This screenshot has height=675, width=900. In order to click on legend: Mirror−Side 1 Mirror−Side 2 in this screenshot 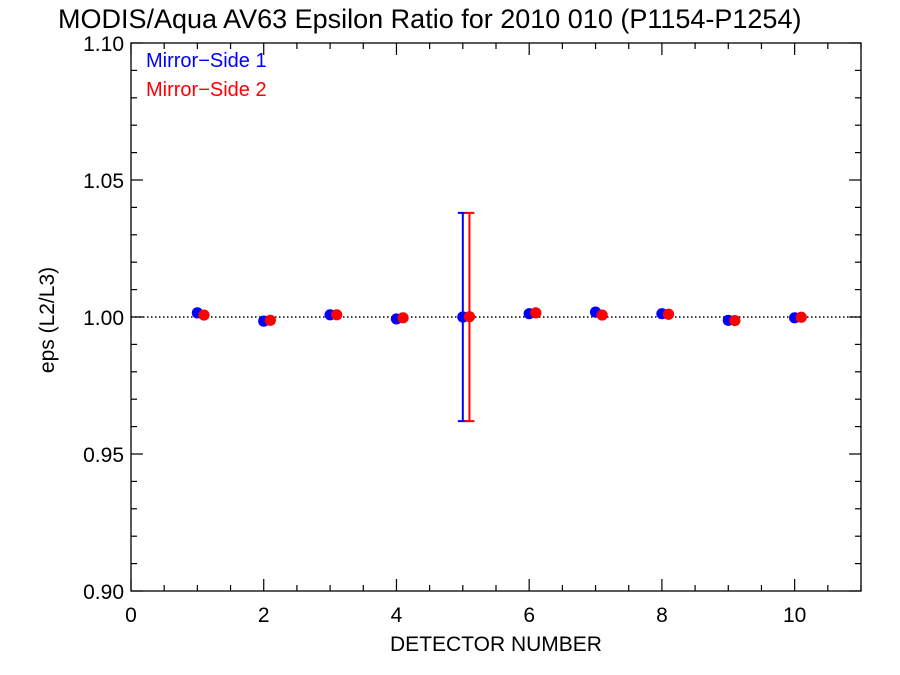, I will do `click(206, 75)`.